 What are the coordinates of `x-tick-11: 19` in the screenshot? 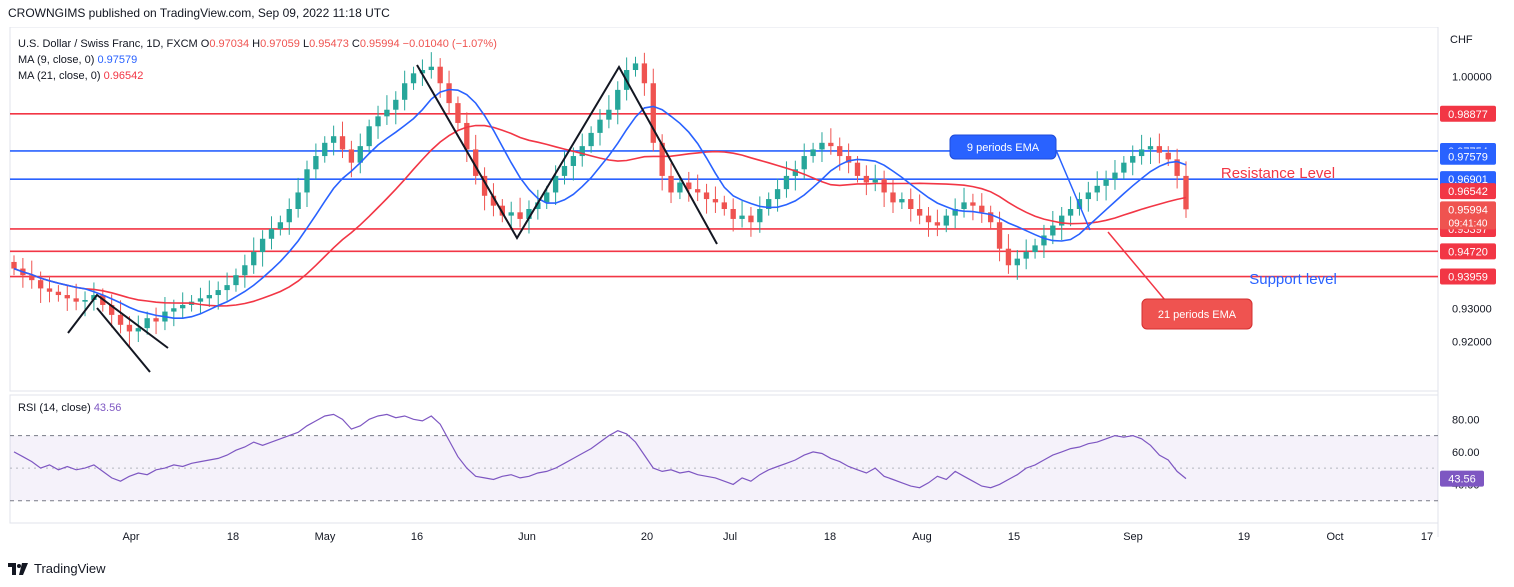 It's located at (1244, 537).